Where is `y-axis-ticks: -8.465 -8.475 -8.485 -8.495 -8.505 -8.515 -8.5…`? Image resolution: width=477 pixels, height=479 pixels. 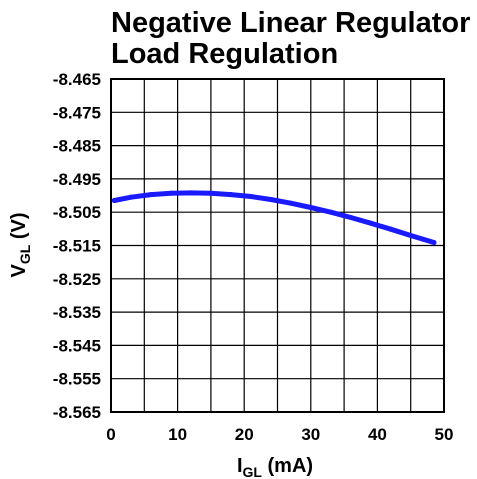
y-axis-ticks: -8.465 -8.475 -8.485 -8.495 -8.505 -8.515 -8.5… is located at coordinates (77, 246).